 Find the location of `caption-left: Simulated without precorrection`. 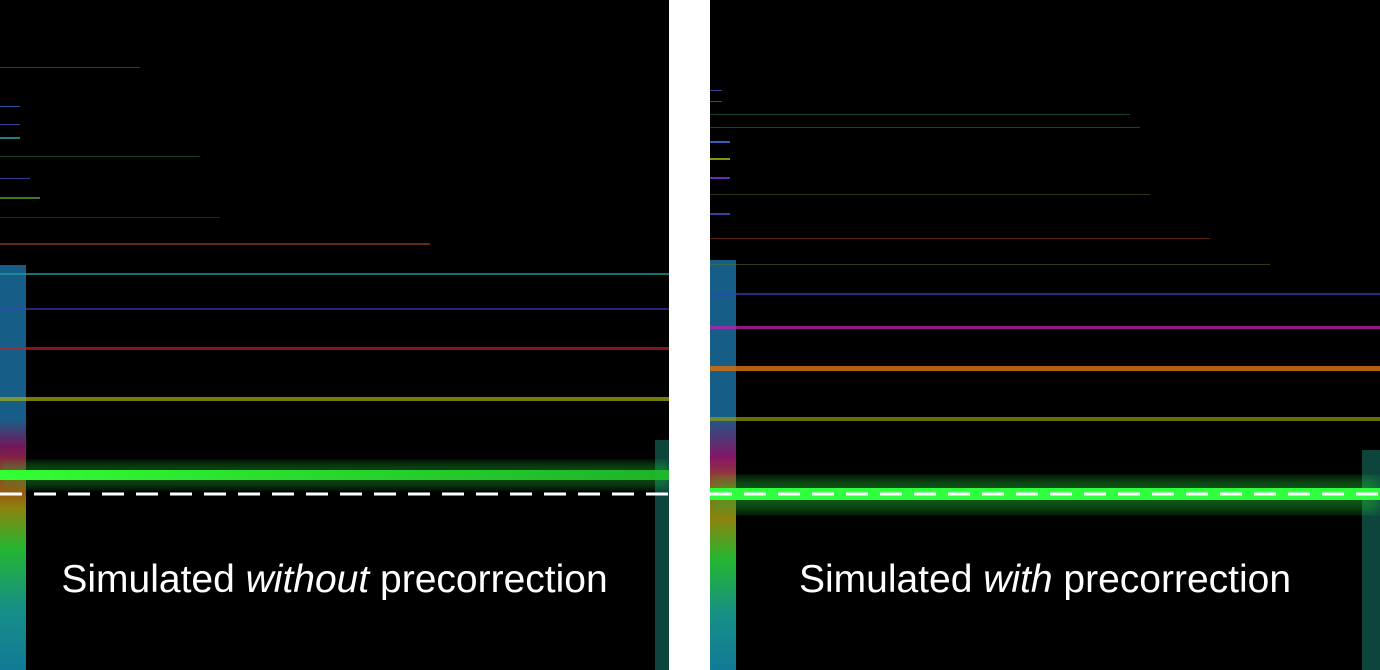

caption-left: Simulated without precorrection is located at coordinates (334, 580).